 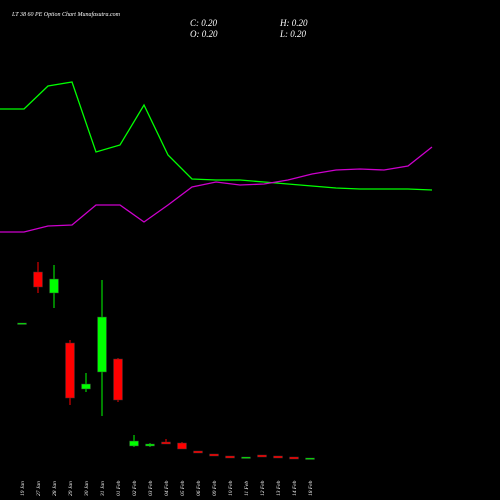 I want to click on open-label: O: 0.20, so click(x=204, y=34).